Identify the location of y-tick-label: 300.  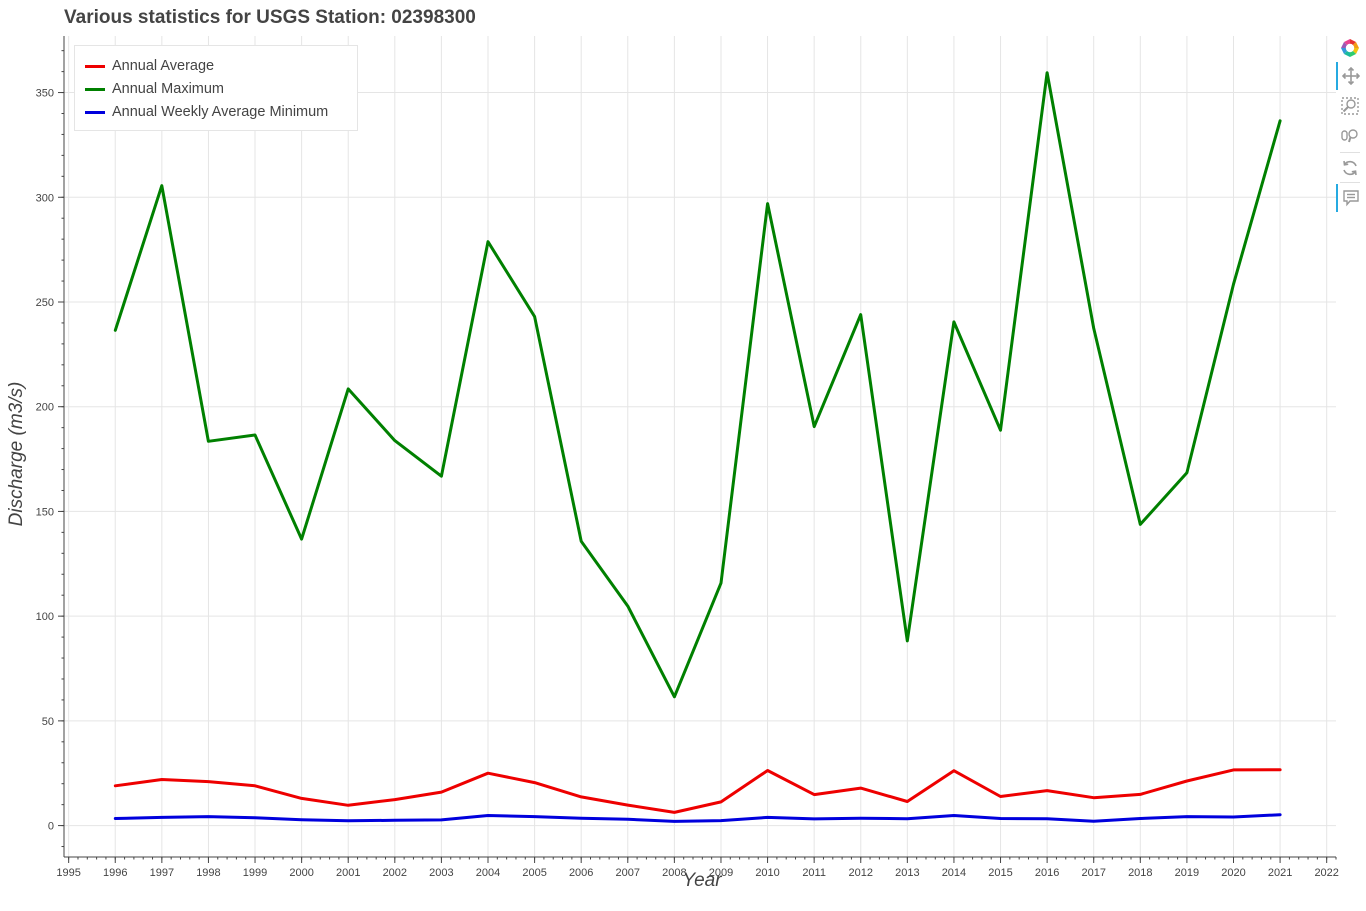
(45, 198).